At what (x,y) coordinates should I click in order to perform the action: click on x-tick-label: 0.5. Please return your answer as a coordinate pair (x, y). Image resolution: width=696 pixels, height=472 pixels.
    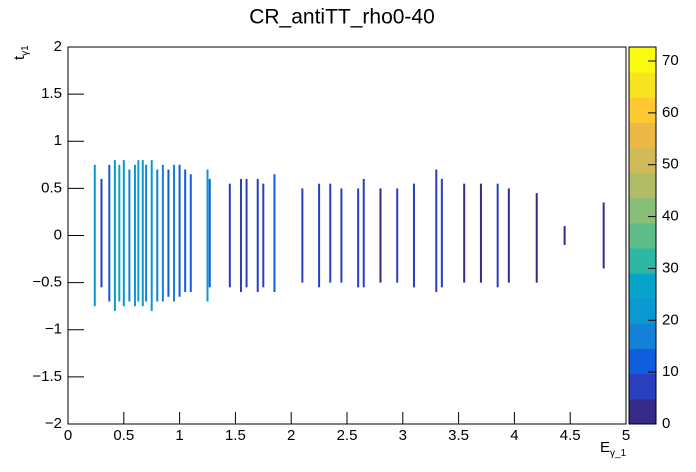
    Looking at the image, I should click on (123, 435).